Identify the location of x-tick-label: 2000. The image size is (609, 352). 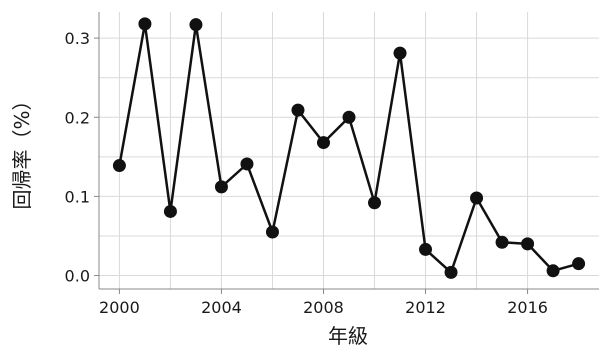
(119, 307).